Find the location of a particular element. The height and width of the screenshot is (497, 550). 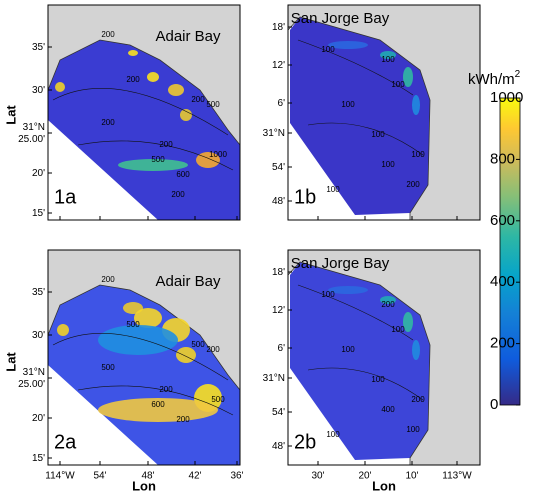

x-tick-label: 48' is located at coordinates (147, 476).